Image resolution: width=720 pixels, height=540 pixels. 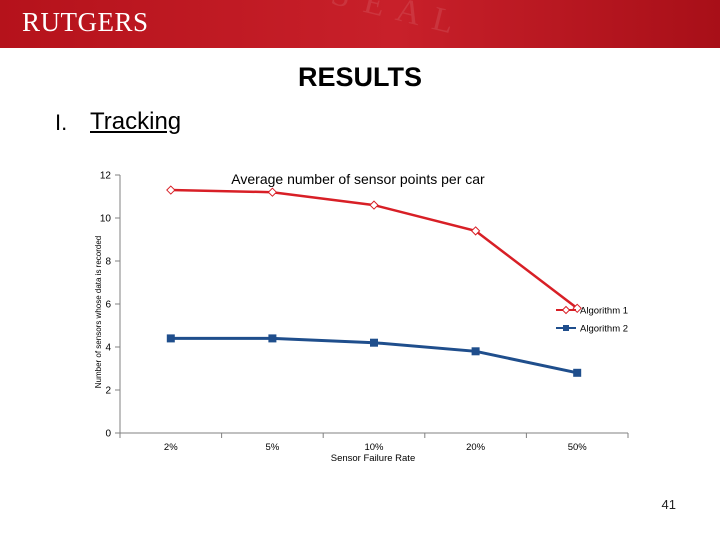 What do you see at coordinates (668, 504) in the screenshot?
I see `page-number: 41` at bounding box center [668, 504].